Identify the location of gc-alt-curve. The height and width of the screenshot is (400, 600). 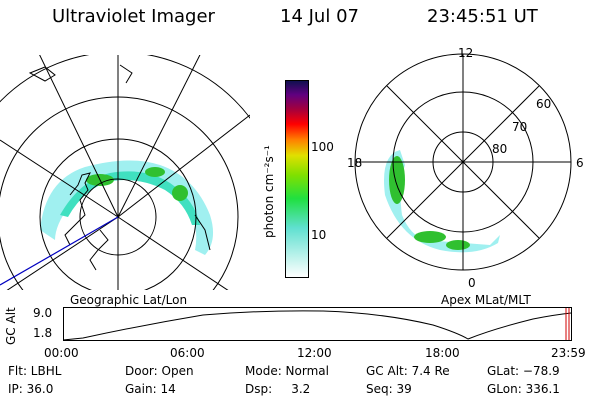
(317, 325).